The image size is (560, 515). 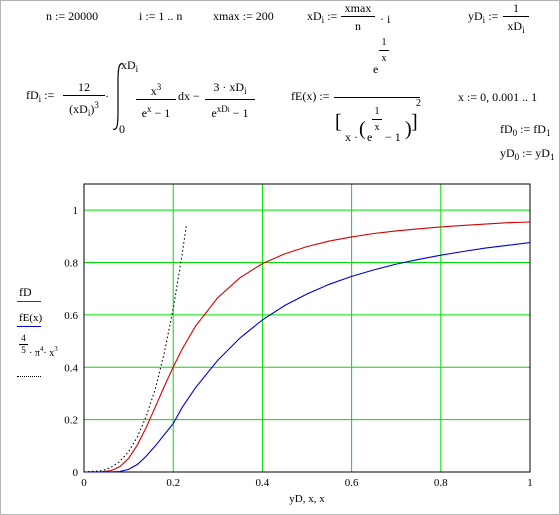 I want to click on fD-coef-num: 12, so click(x=84, y=87).